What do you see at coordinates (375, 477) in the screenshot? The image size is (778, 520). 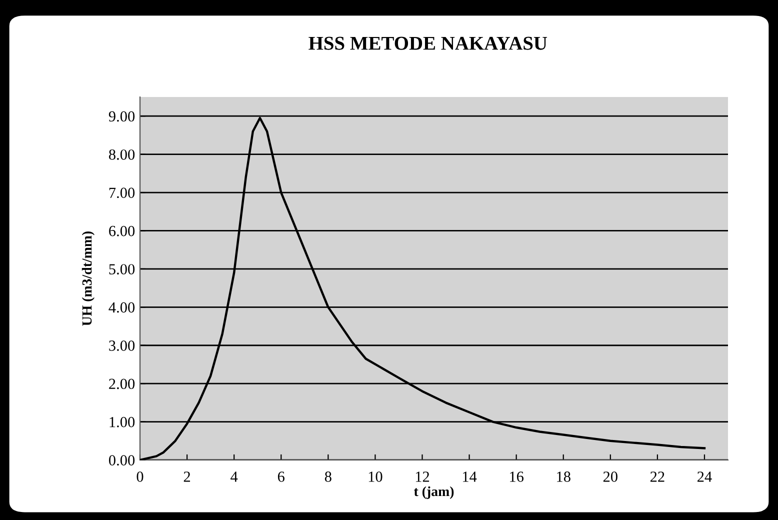 I see `x-tick-label: 10` at bounding box center [375, 477].